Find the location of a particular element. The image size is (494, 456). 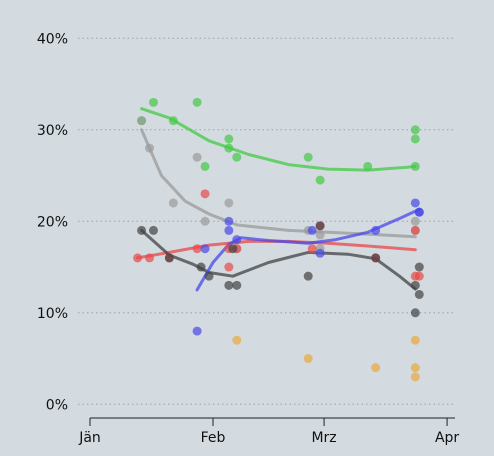

series-4-trend-line is located at coordinates (308, 249).